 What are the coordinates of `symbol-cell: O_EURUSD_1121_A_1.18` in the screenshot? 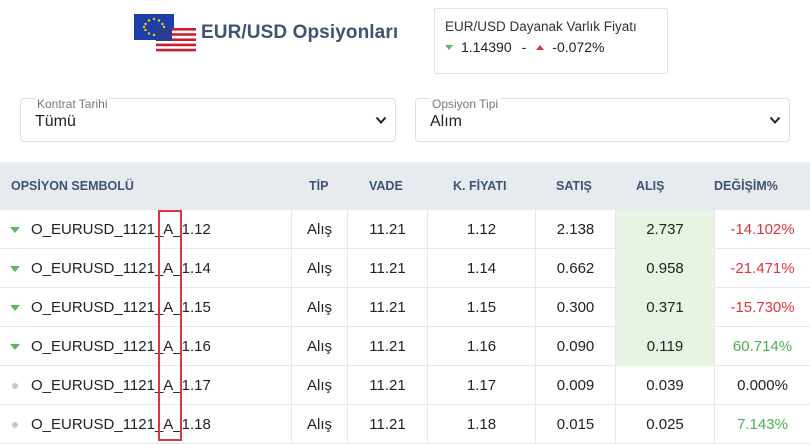 It's located at (146, 424).